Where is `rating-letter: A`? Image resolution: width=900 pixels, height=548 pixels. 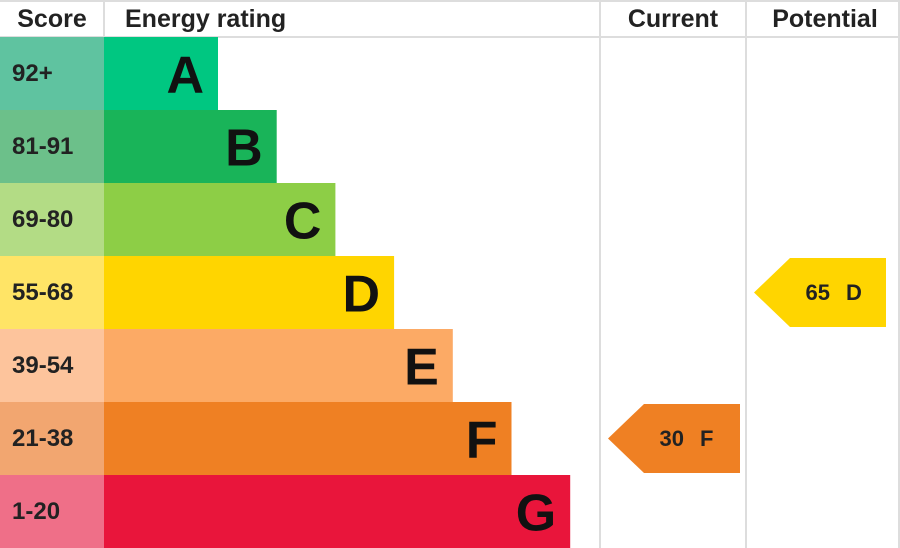
rating-letter: A is located at coordinates (185, 76).